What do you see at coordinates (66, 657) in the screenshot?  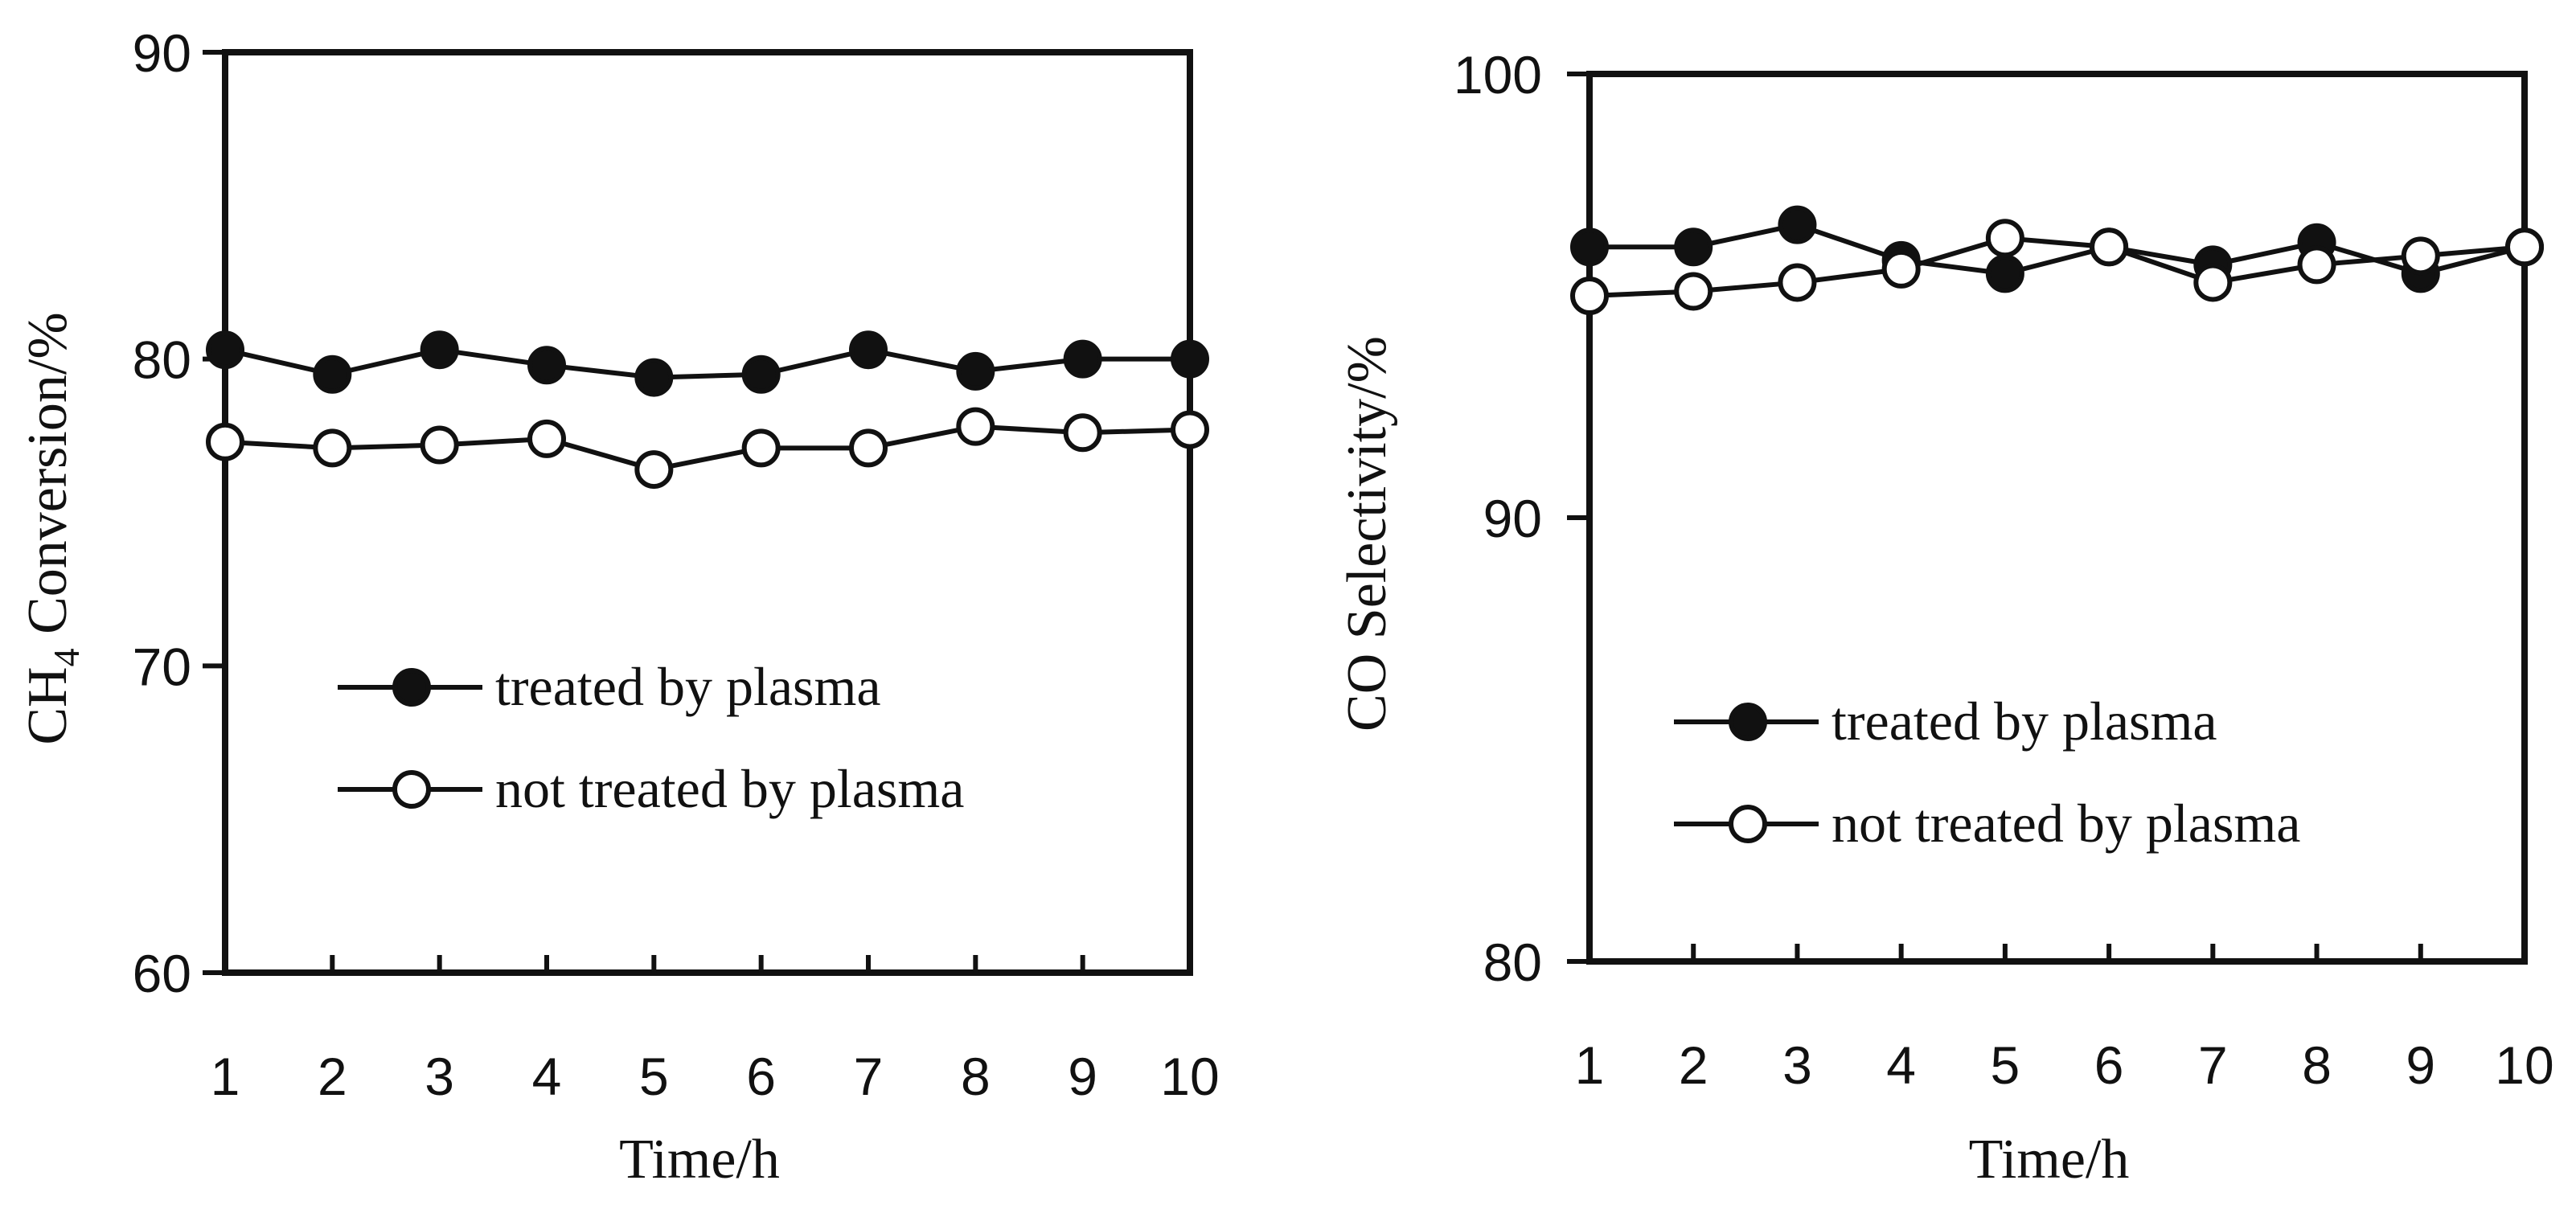 I see `y-axis-title-subscript: 4` at bounding box center [66, 657].